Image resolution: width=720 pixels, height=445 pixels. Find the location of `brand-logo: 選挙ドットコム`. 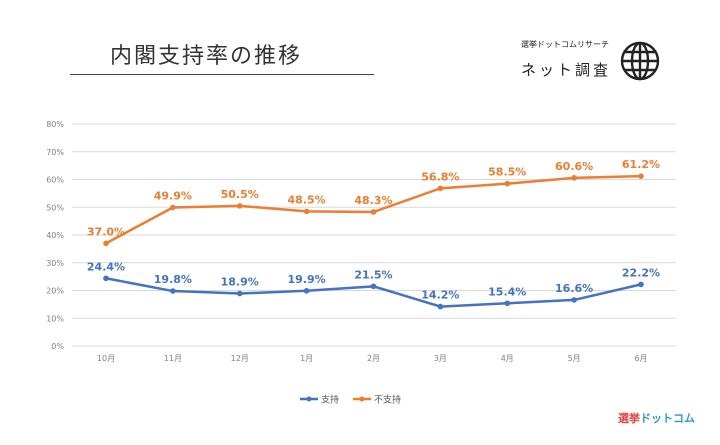

brand-logo: 選挙ドットコム is located at coordinates (656, 418).